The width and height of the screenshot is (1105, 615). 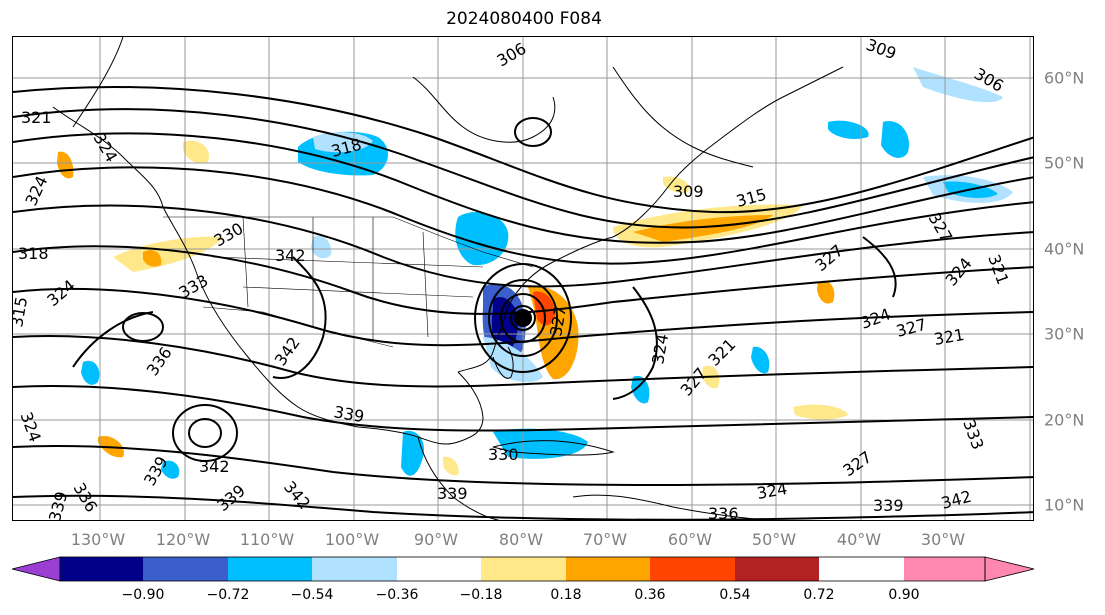 I want to click on colorbar-tick-label: −0.18, so click(x=481, y=595).